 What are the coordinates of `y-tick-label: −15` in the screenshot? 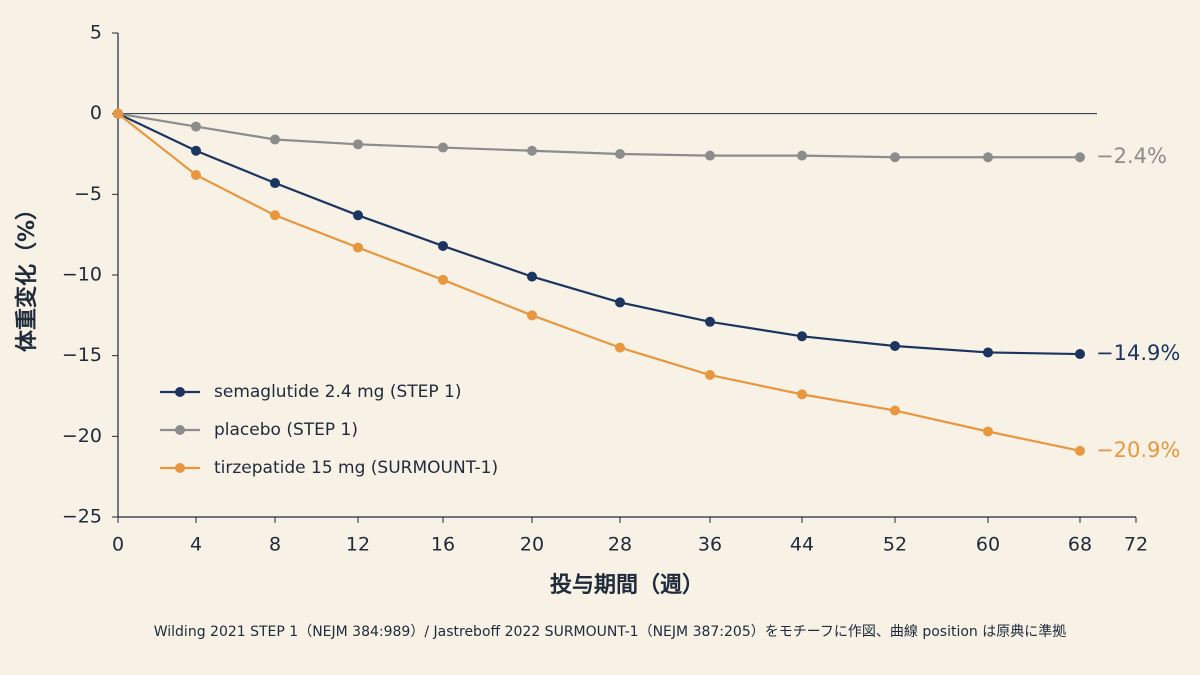 It's located at (82, 355).